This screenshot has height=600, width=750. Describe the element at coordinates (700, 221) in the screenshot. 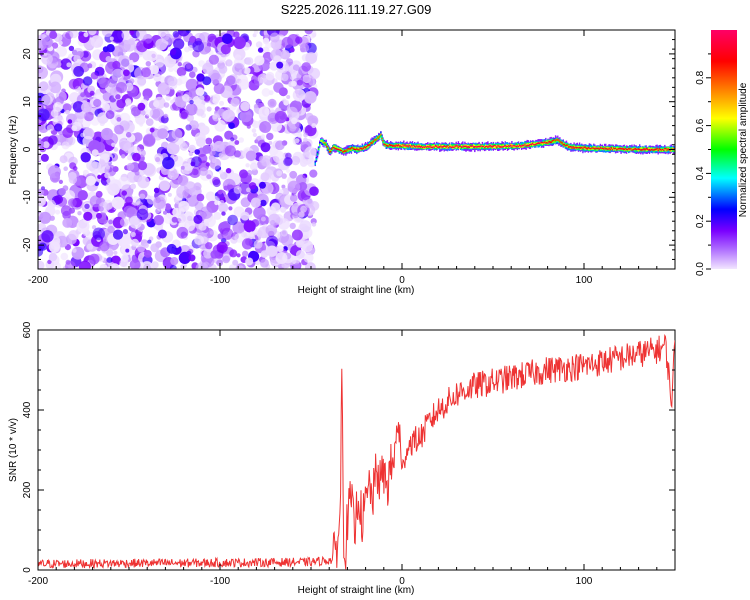

I see `colorbar-tick-label: 0.2` at that location.